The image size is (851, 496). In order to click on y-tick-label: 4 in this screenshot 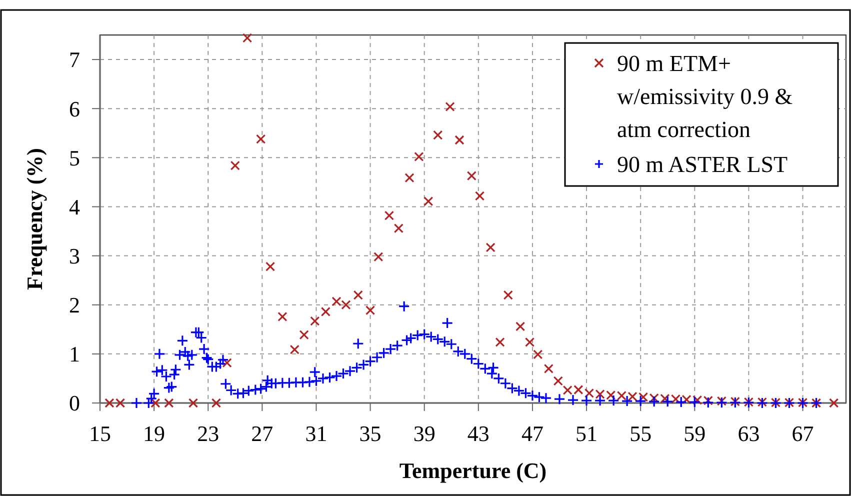, I will do `click(74, 207)`.